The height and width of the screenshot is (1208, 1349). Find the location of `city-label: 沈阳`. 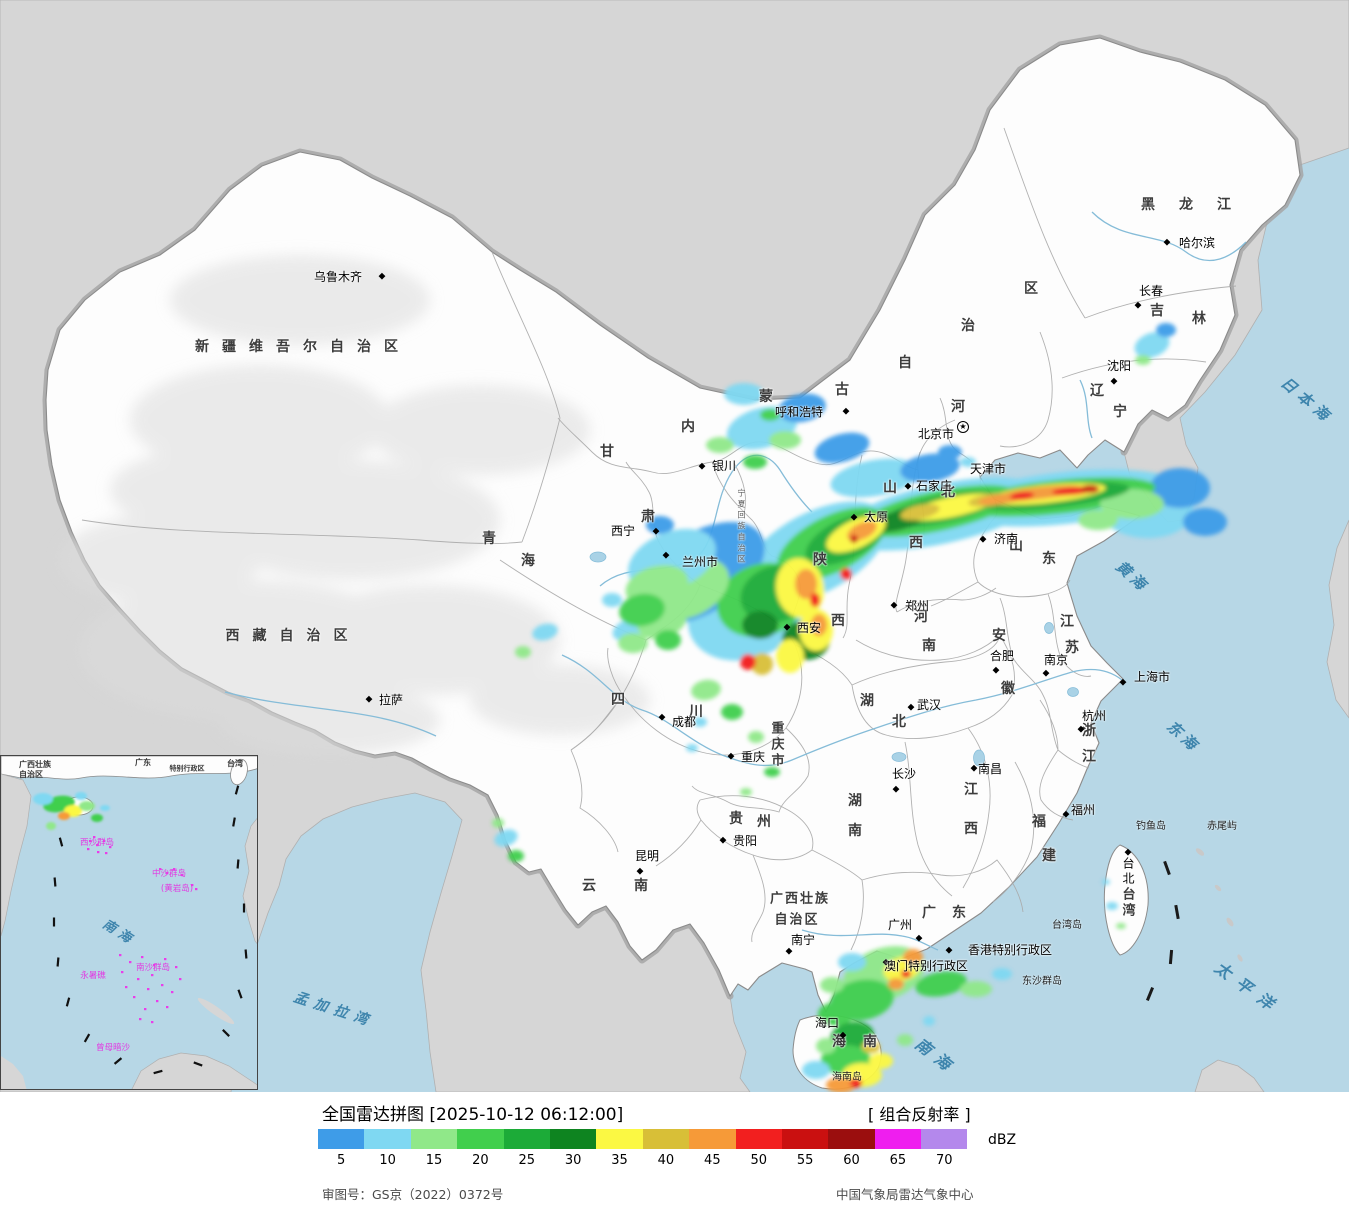

city-label: 沈阳 is located at coordinates (1119, 366).